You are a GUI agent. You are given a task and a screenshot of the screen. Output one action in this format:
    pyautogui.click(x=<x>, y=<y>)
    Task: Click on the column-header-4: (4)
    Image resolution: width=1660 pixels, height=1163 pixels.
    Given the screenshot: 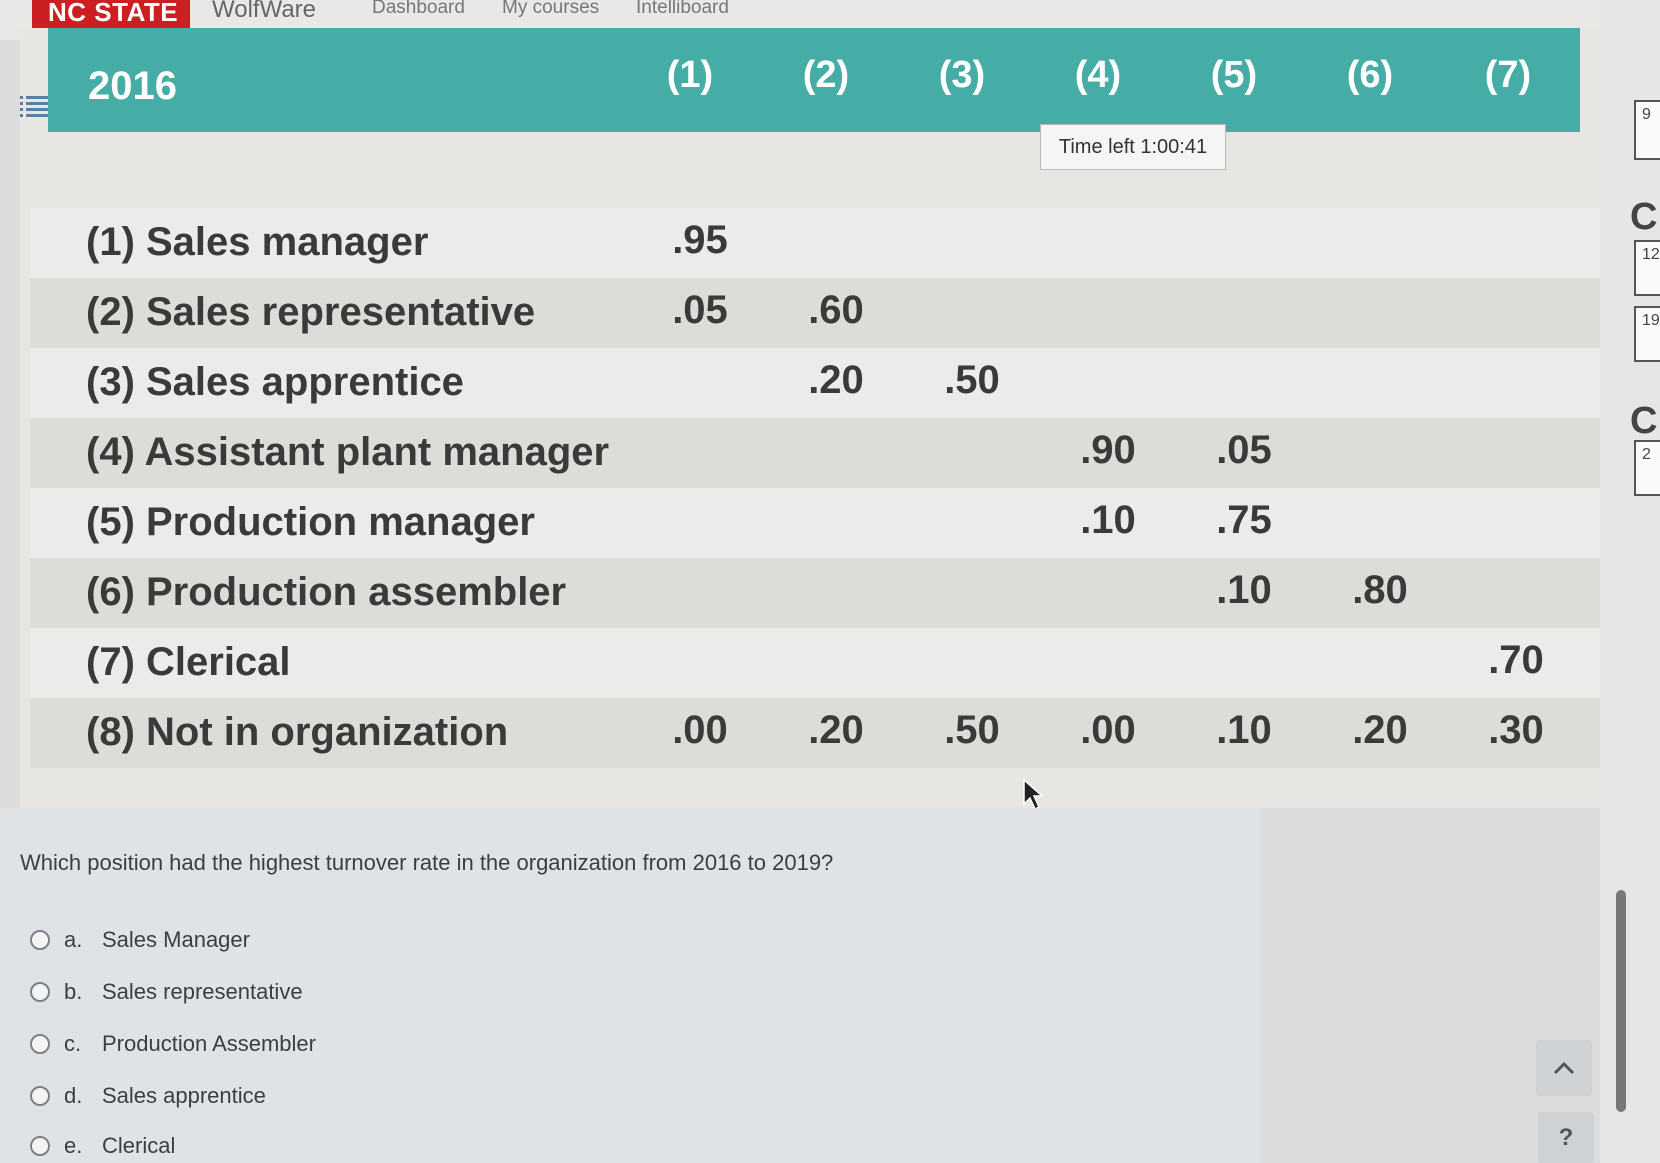 What is the action you would take?
    pyautogui.click(x=1098, y=75)
    